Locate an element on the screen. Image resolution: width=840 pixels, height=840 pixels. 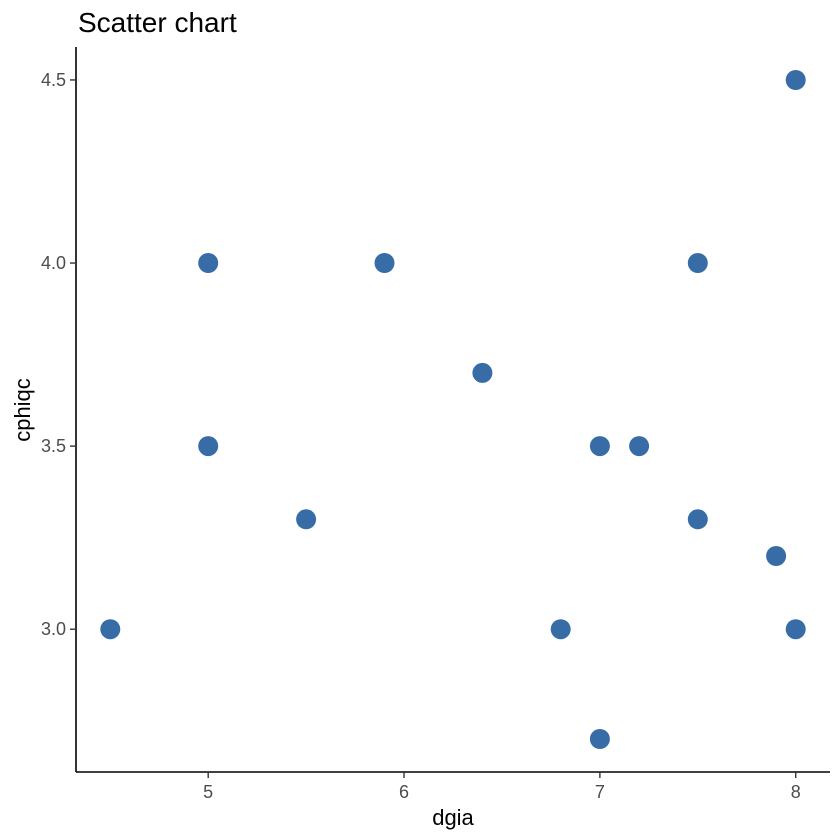
y-tick-label: 3.5 is located at coordinates (53, 446).